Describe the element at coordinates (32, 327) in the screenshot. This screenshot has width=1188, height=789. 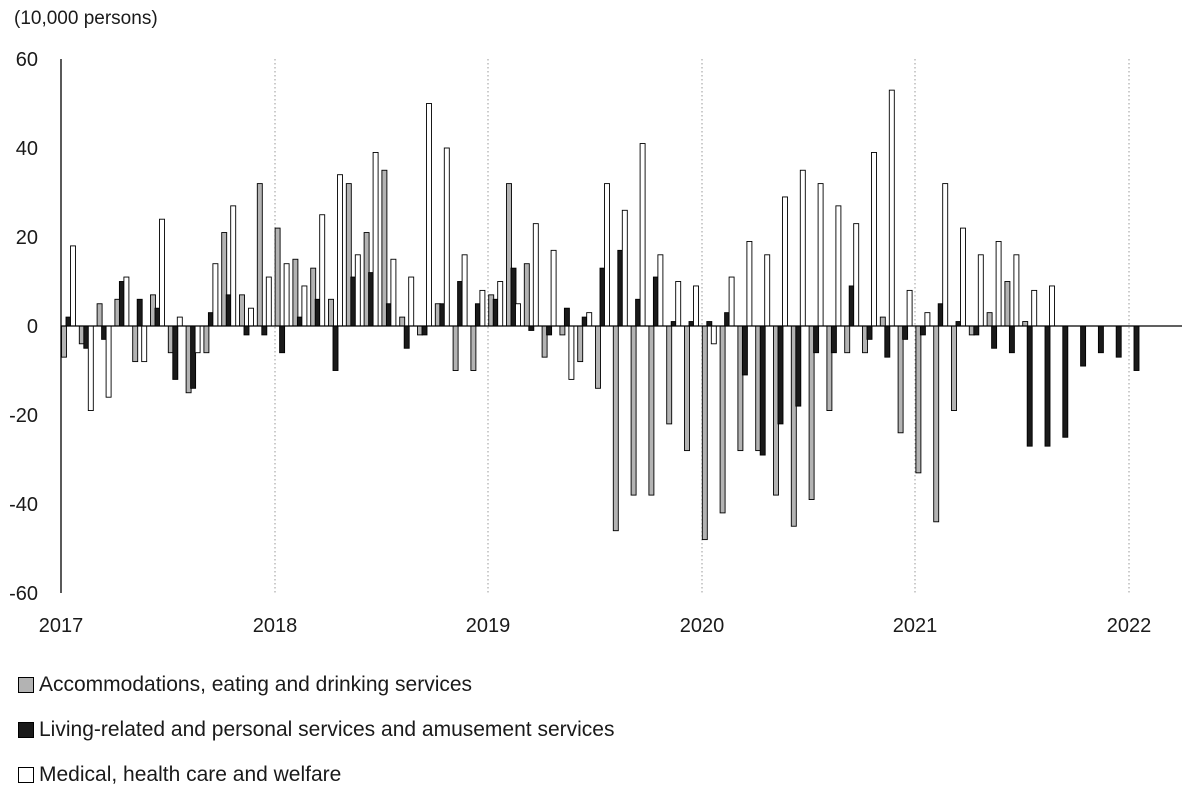
I see `y-tick-label: 0` at that location.